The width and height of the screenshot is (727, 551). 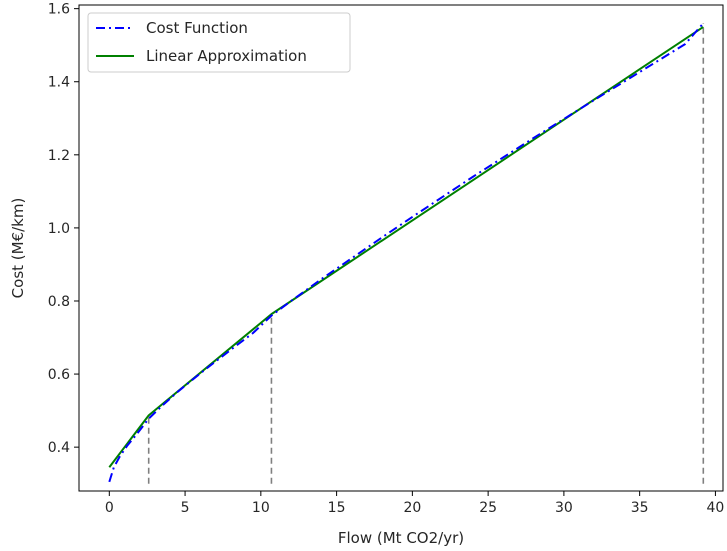 What do you see at coordinates (109, 508) in the screenshot?
I see `x-tick-label: 0` at bounding box center [109, 508].